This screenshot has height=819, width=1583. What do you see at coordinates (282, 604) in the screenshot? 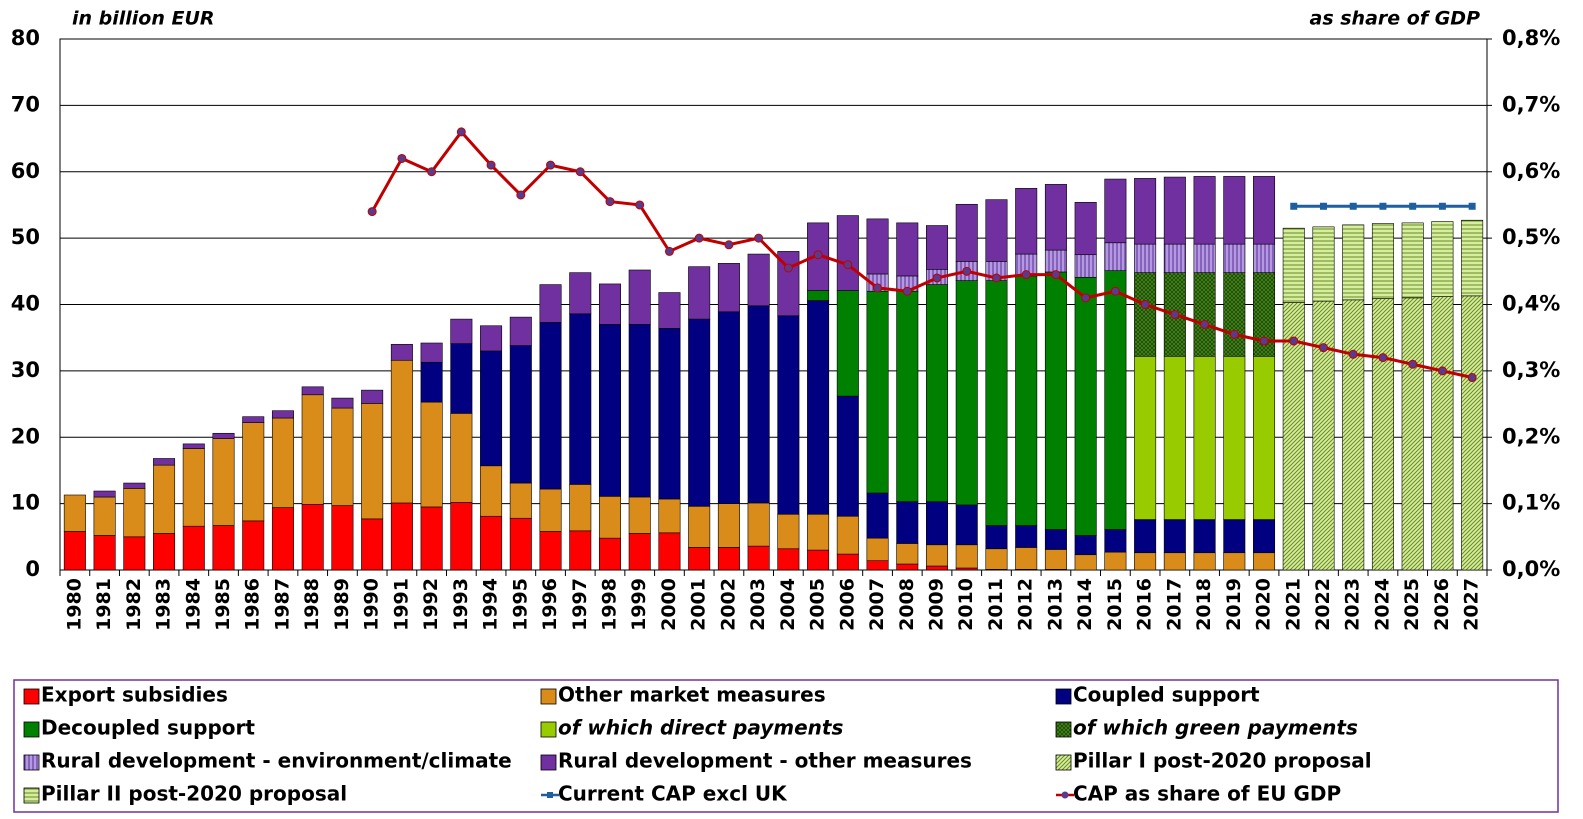
I see `x-tick-label: 1987` at bounding box center [282, 604].